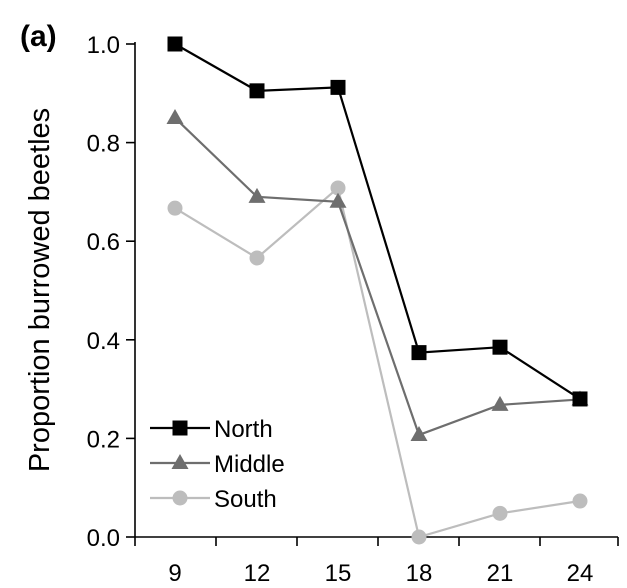  Describe the element at coordinates (257, 573) in the screenshot. I see `x-tick-label: 12` at that location.